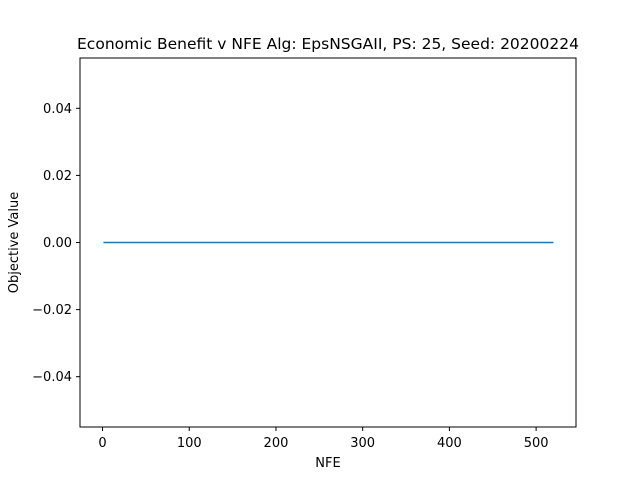 The image size is (640, 480). What do you see at coordinates (52, 377) in the screenshot?
I see `y-tick-label: −0.04` at bounding box center [52, 377].